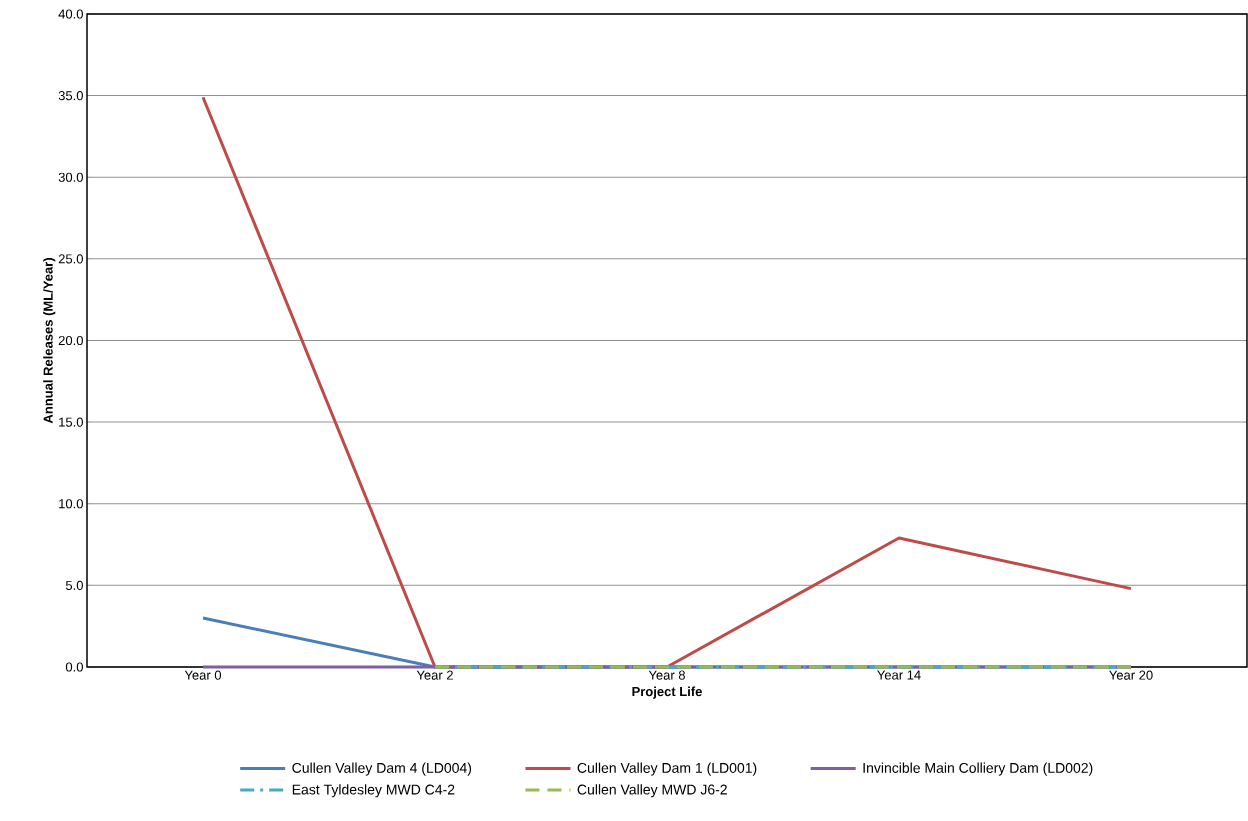  I want to click on x-tick-label: Year 20, so click(1131, 675).